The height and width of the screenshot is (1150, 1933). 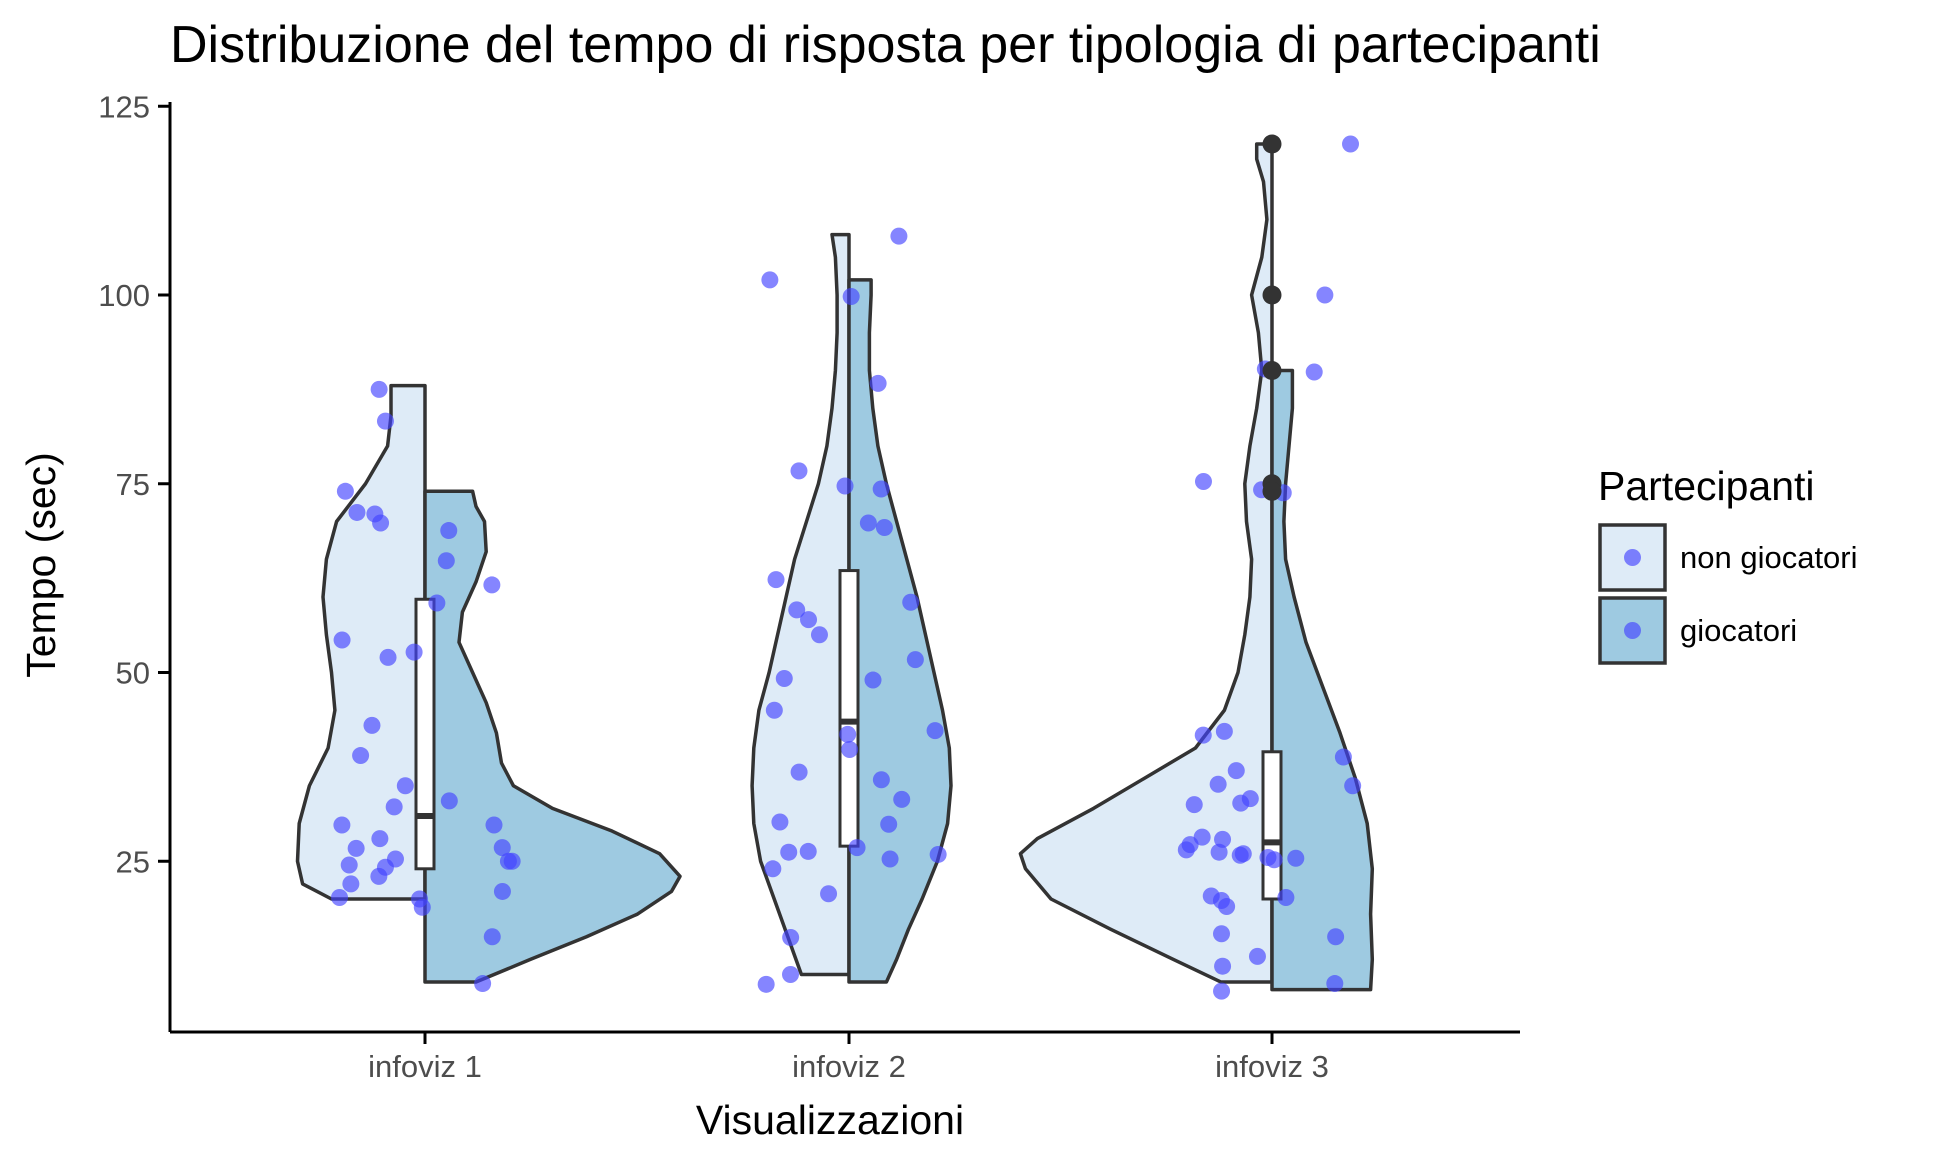 I want to click on y-tick-label: 125, so click(x=124, y=106).